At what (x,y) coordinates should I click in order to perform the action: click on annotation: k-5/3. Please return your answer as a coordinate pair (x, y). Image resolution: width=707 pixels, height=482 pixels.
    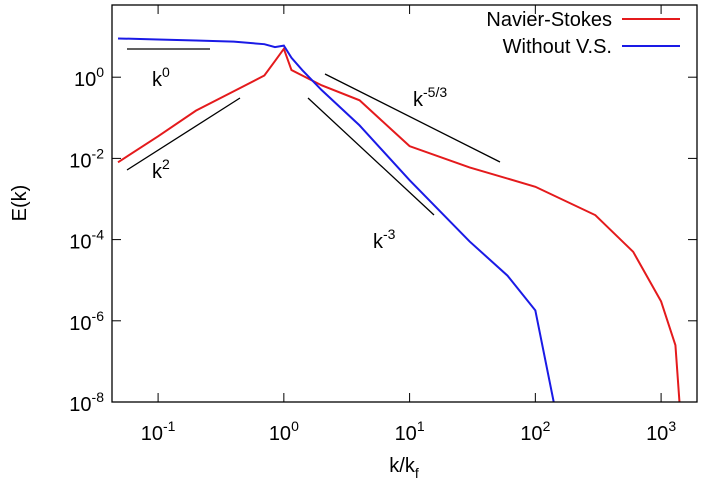
    Looking at the image, I should click on (430, 97).